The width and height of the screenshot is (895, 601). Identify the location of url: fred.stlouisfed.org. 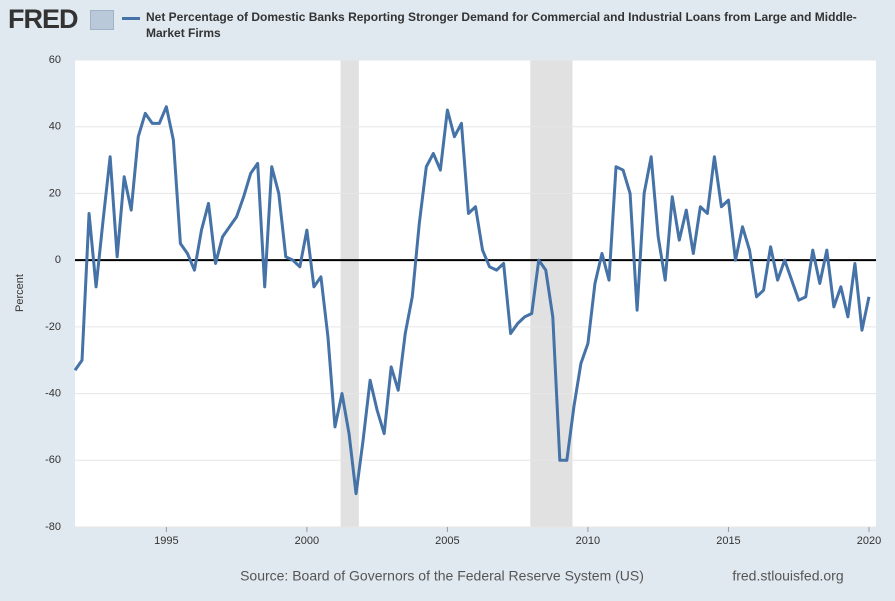
(787, 576).